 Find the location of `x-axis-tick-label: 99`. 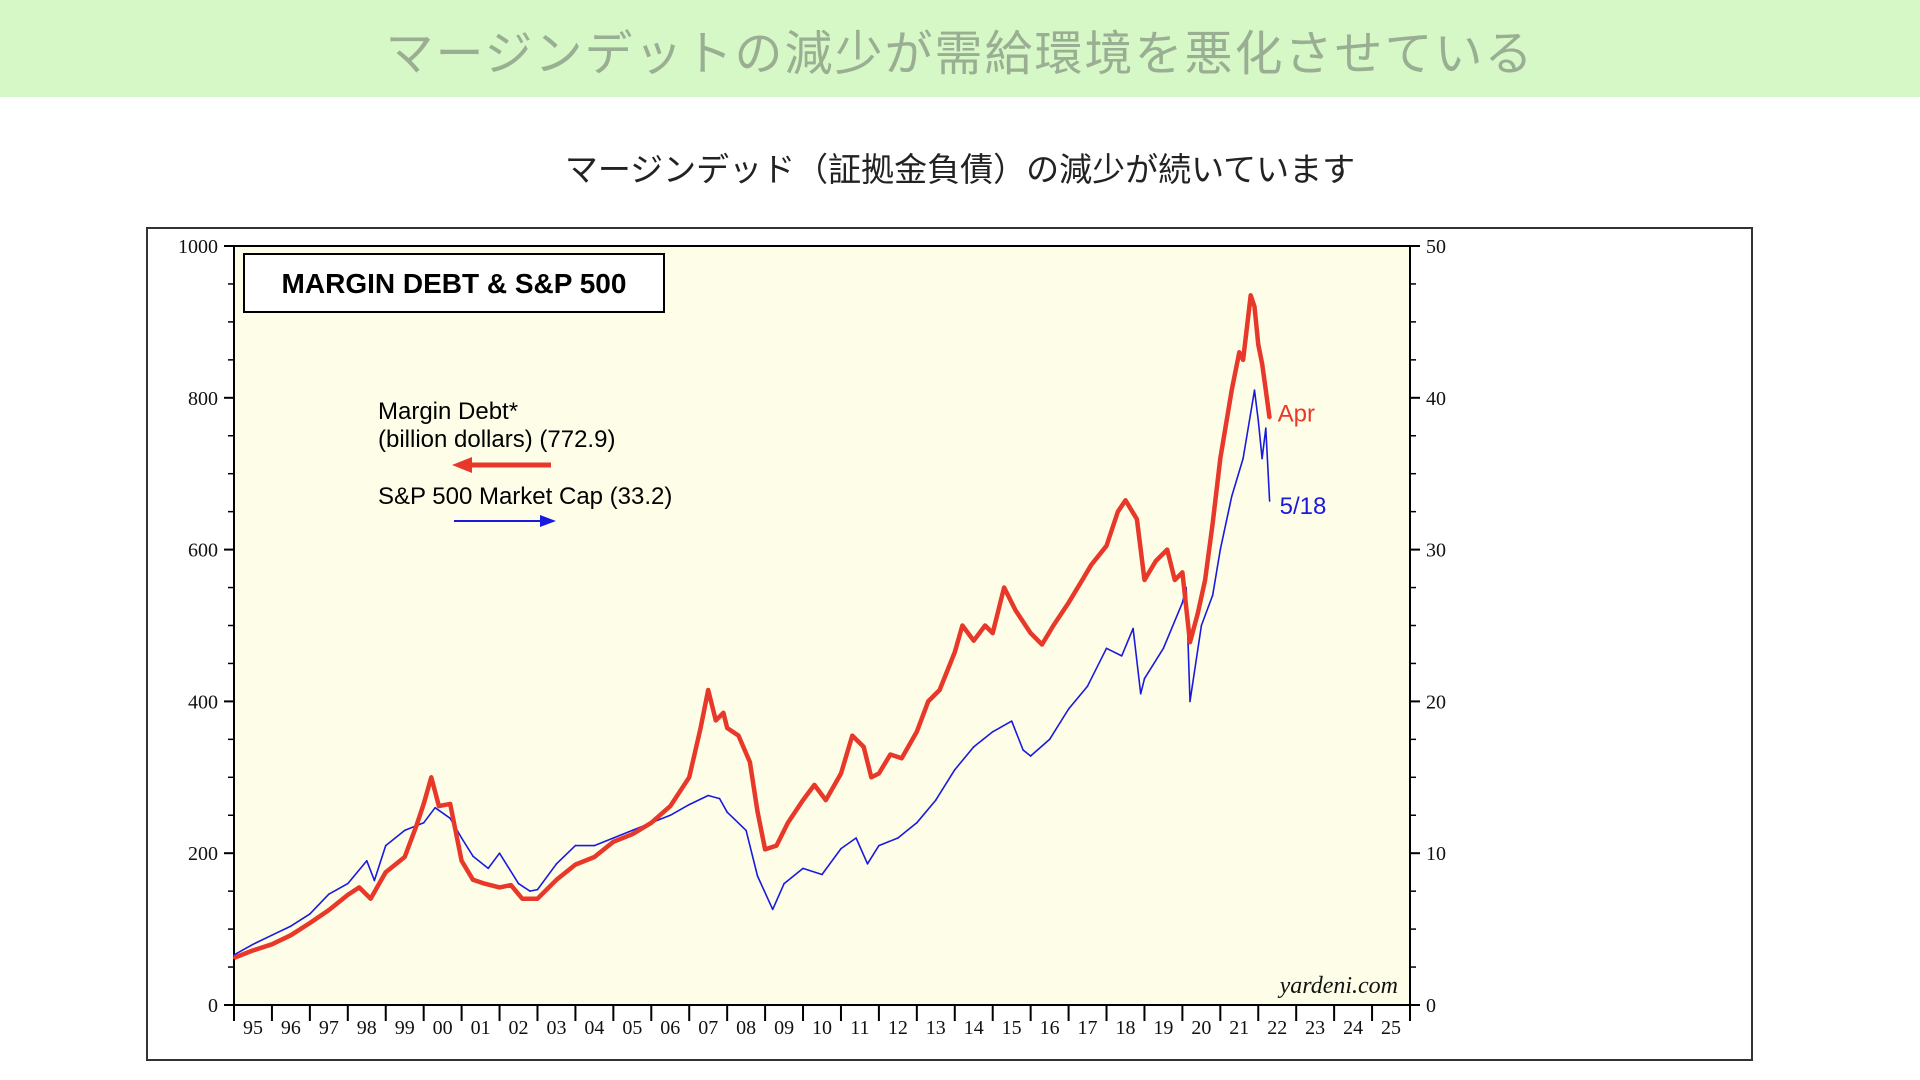

x-axis-tick-label: 99 is located at coordinates (405, 1028).